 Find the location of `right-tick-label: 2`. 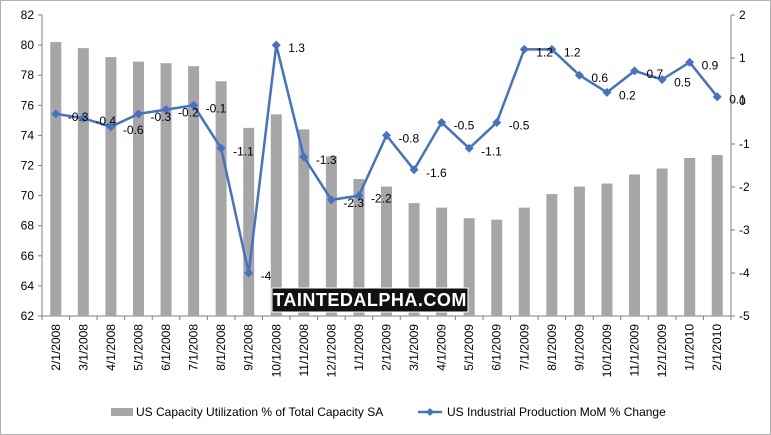

right-tick-label: 2 is located at coordinates (742, 15).